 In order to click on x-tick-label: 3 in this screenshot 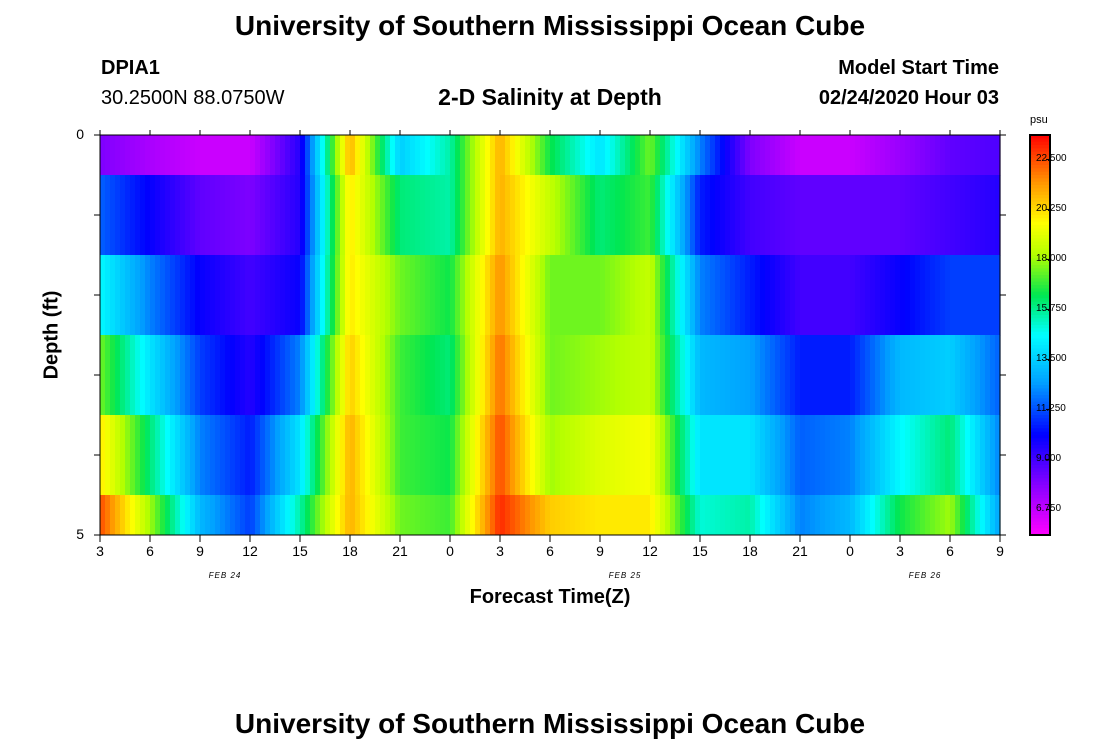, I will do `click(500, 551)`.